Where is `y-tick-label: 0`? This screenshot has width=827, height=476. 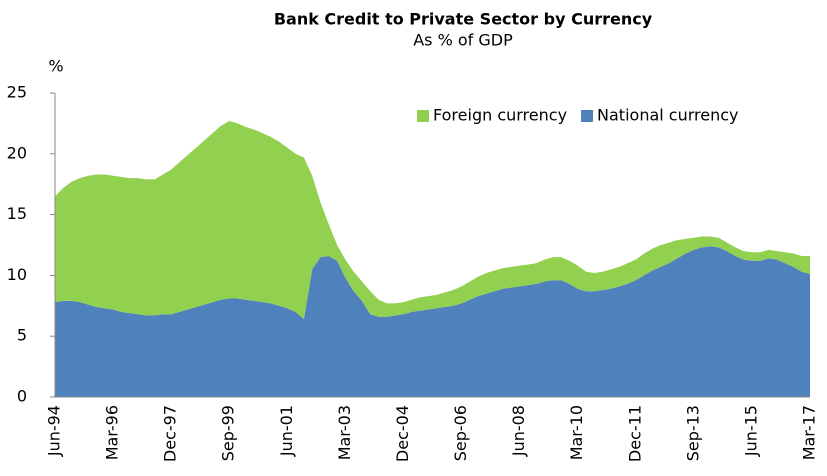
y-tick-label: 0 is located at coordinates (22, 396).